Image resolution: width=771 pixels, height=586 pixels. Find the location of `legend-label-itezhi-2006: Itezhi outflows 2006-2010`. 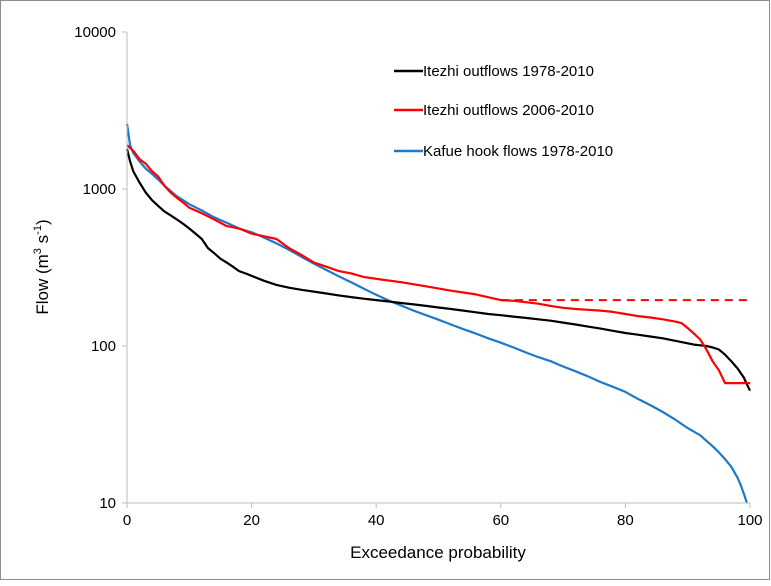

legend-label-itezhi-2006: Itezhi outflows 2006-2010 is located at coordinates (508, 110).